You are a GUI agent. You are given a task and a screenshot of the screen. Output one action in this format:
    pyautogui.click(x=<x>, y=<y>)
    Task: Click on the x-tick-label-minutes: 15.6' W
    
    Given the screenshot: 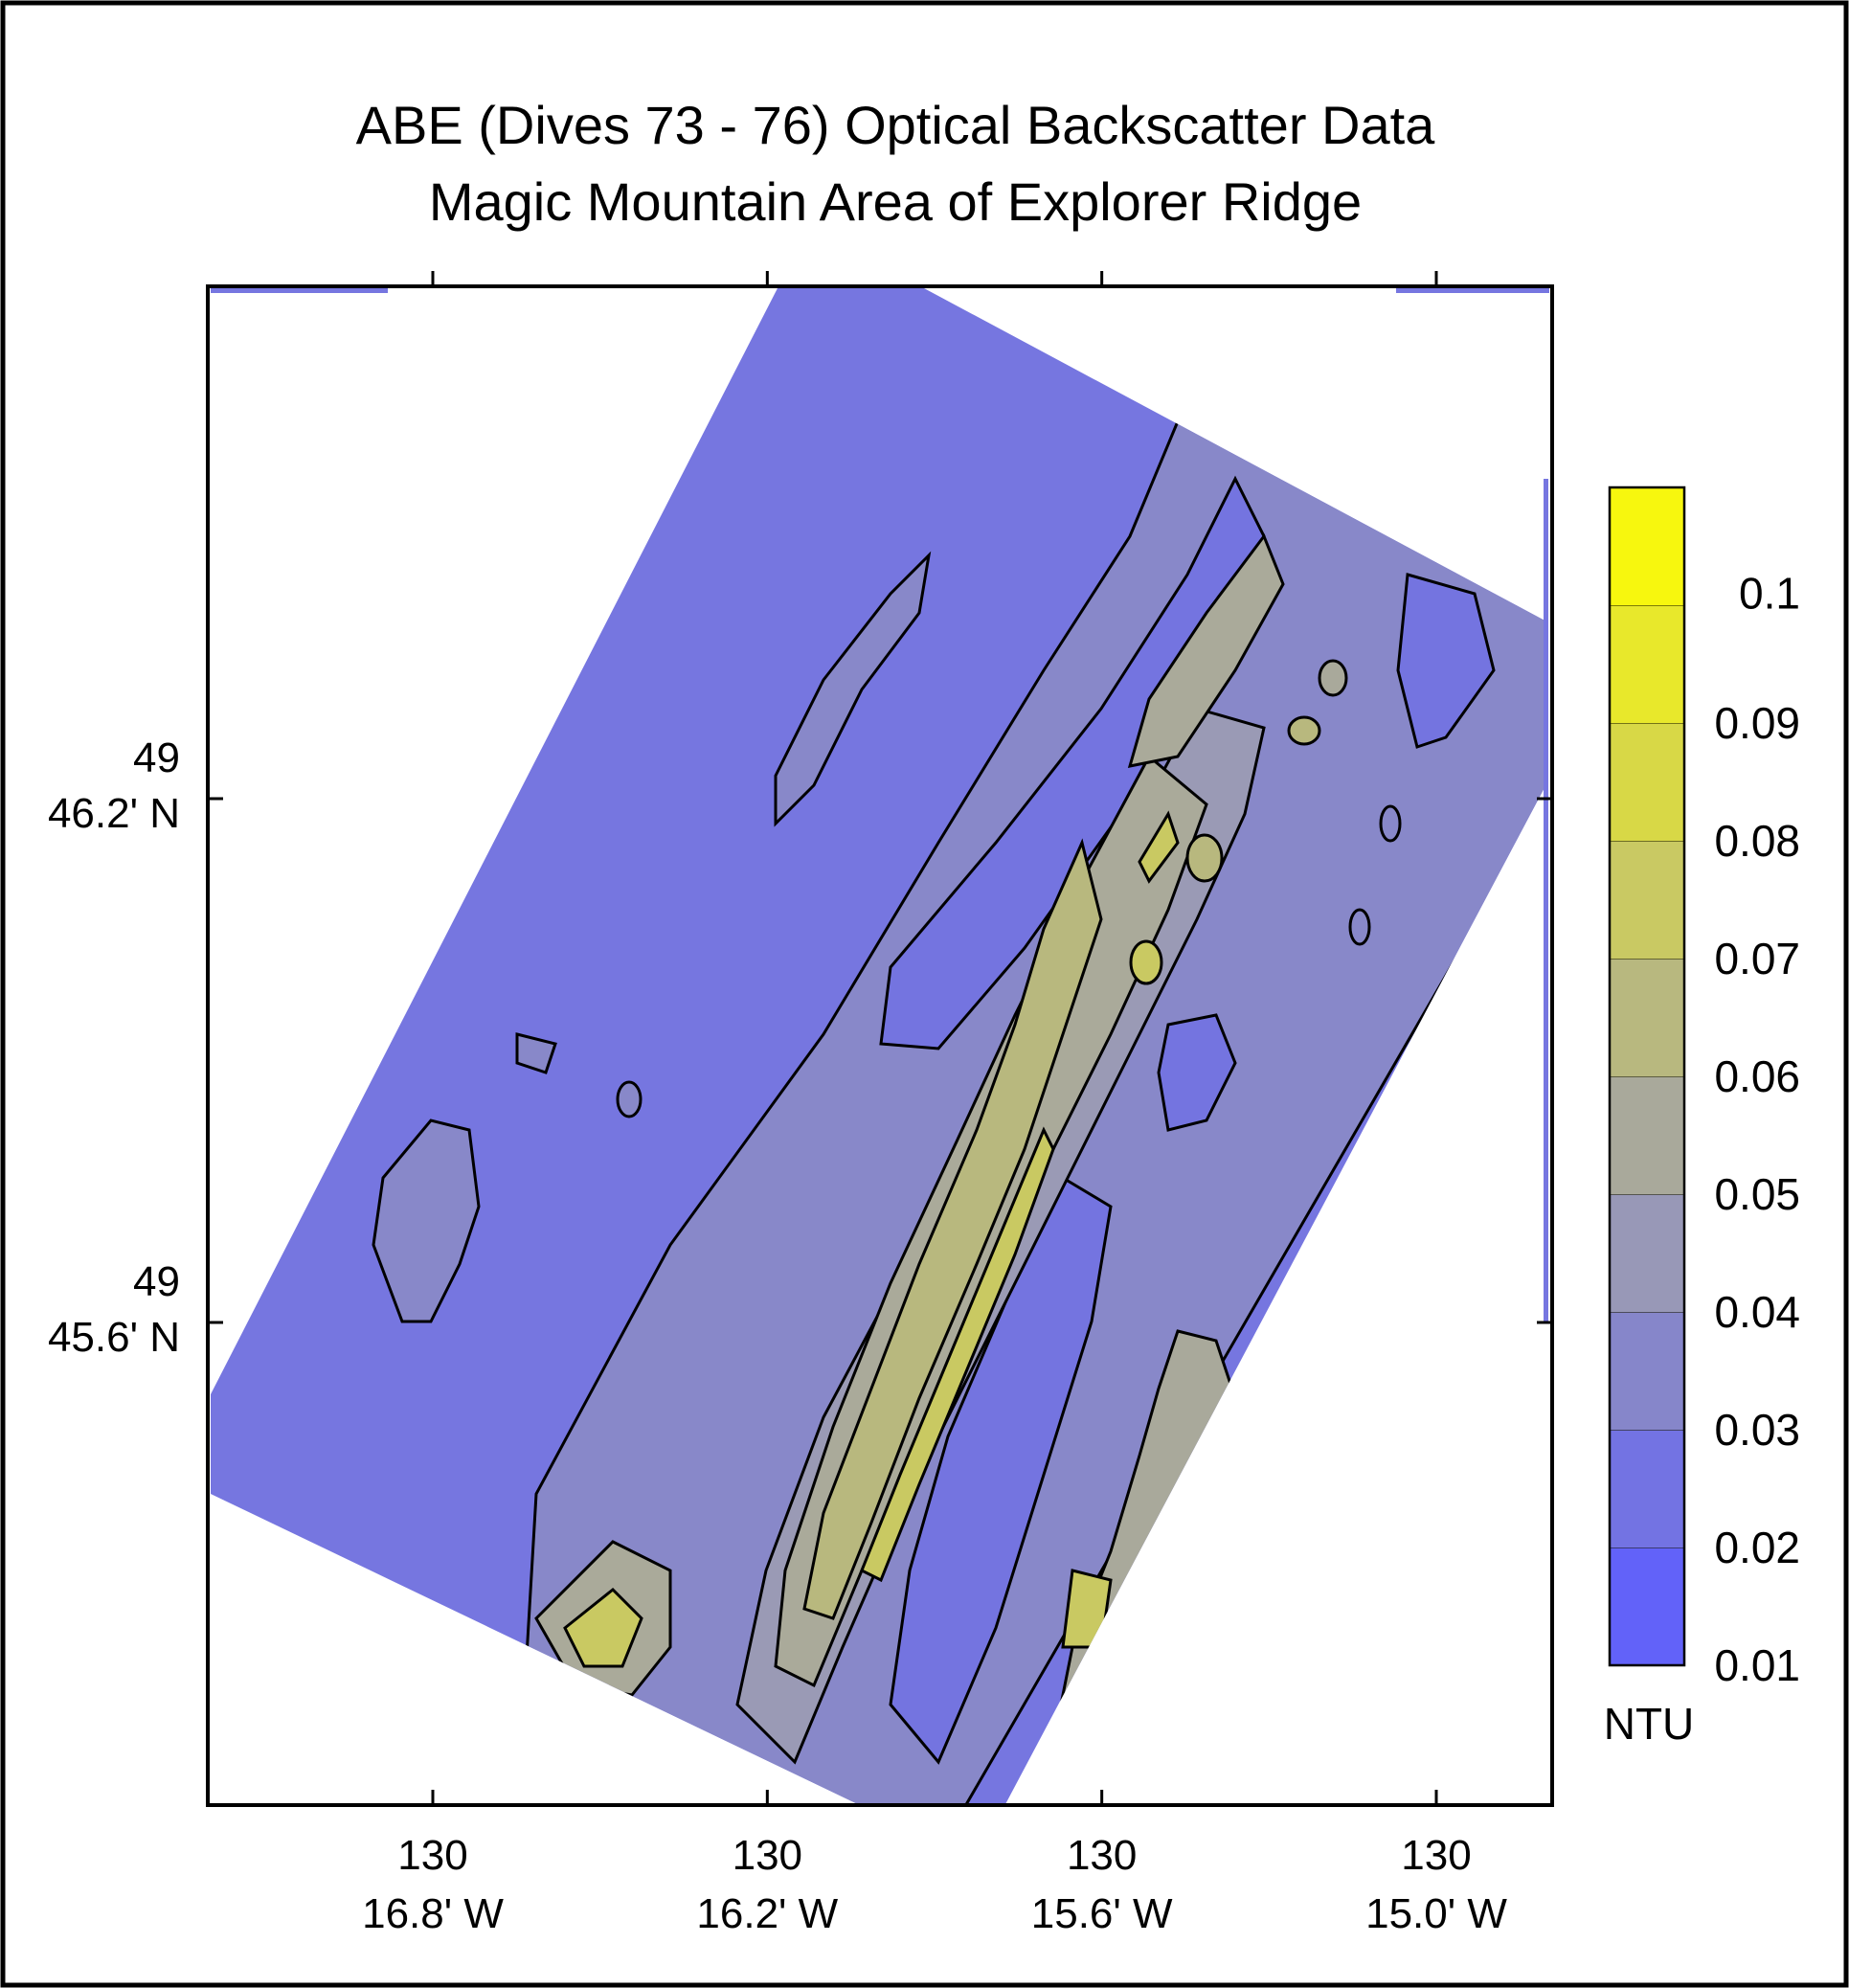 What is the action you would take?
    pyautogui.click(x=1102, y=1913)
    